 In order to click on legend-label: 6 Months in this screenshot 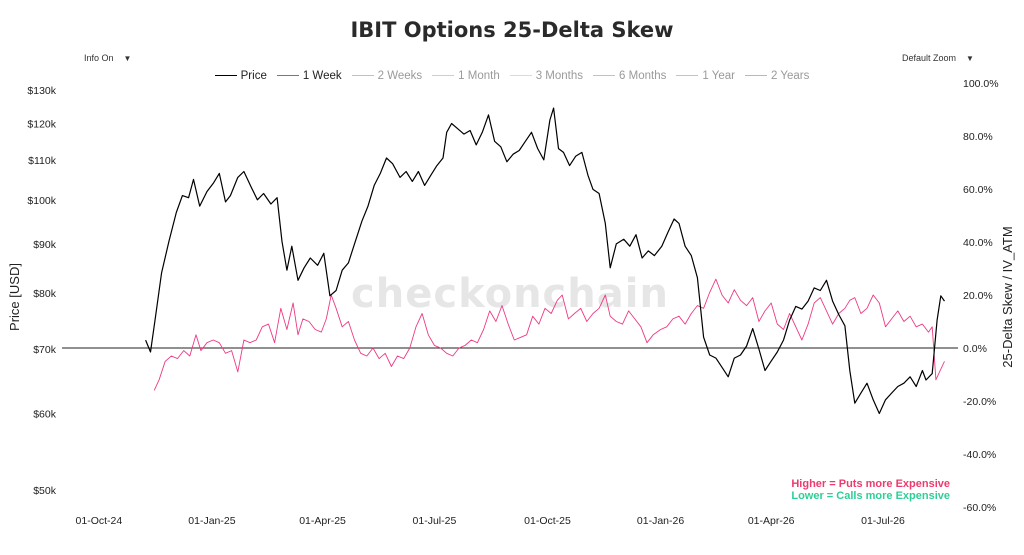, I will do `click(643, 75)`.